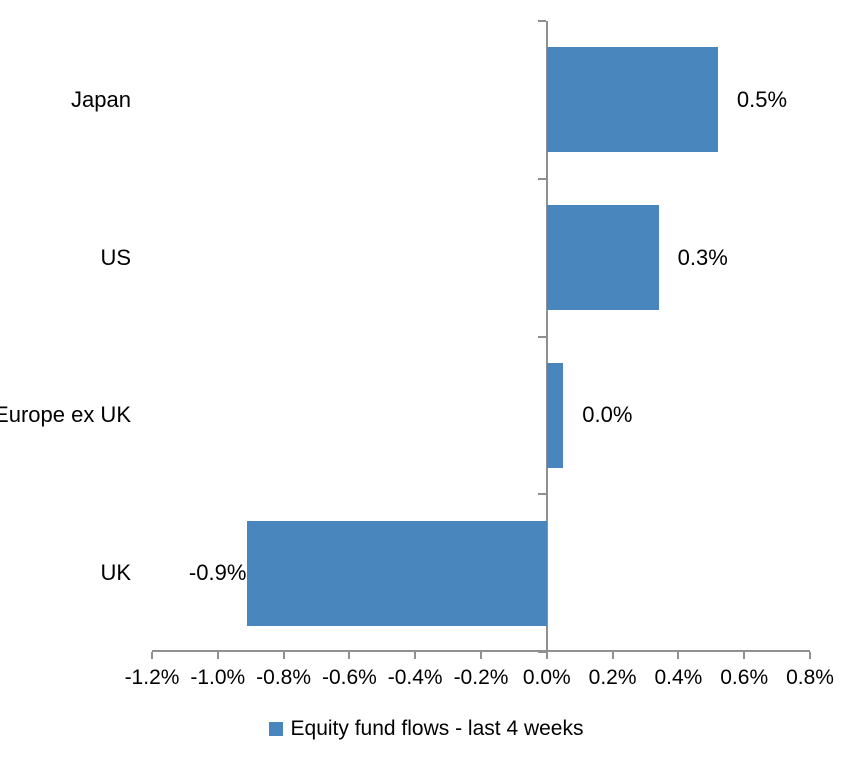 The width and height of the screenshot is (852, 757). I want to click on value-label: 0.0%, so click(607, 415).